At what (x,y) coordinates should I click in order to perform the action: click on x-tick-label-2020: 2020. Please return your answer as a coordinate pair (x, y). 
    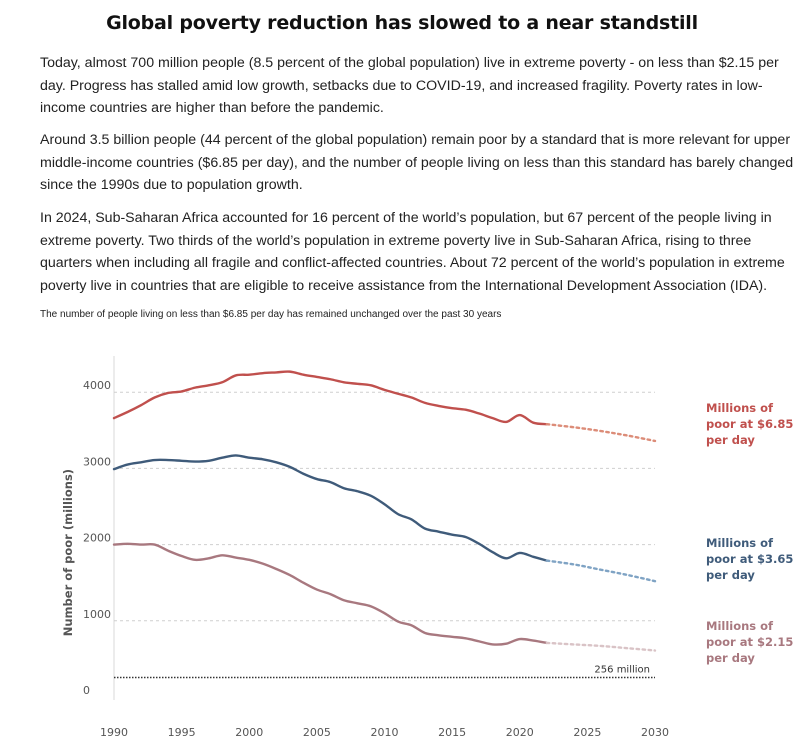
    Looking at the image, I should click on (520, 732).